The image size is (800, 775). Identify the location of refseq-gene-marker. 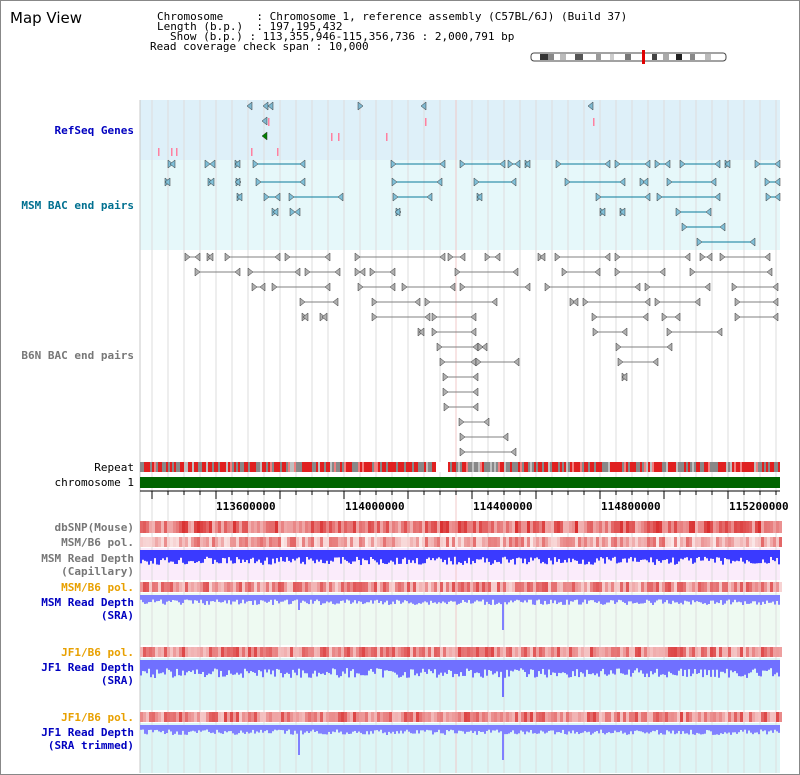
(360, 106).